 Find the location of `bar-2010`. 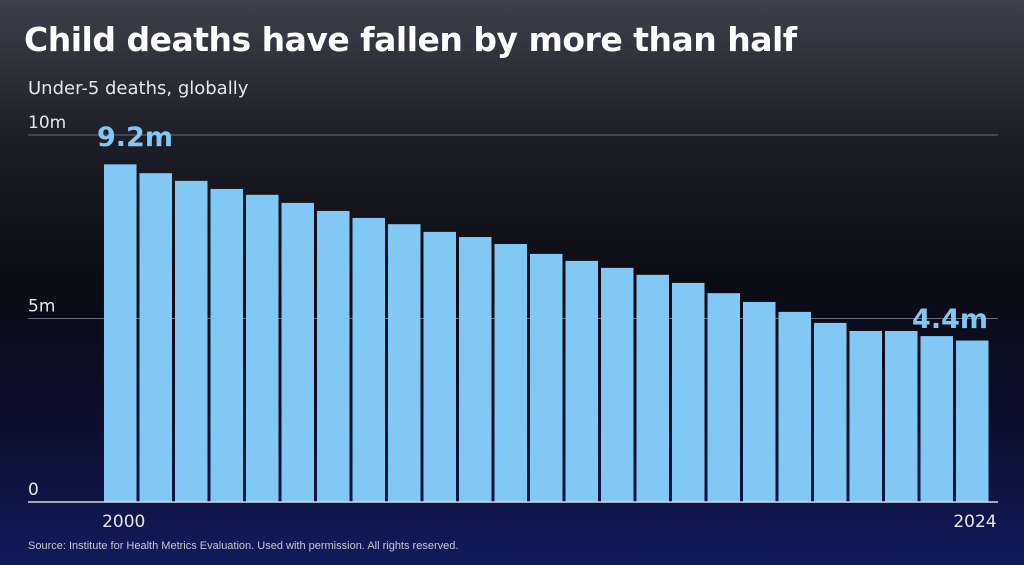

bar-2010 is located at coordinates (475, 369).